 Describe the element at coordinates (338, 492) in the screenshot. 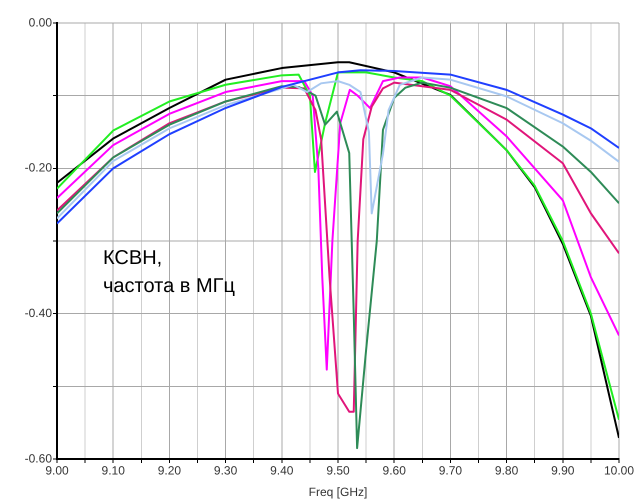

I see `x-axis-title: Freq [GHz]` at that location.